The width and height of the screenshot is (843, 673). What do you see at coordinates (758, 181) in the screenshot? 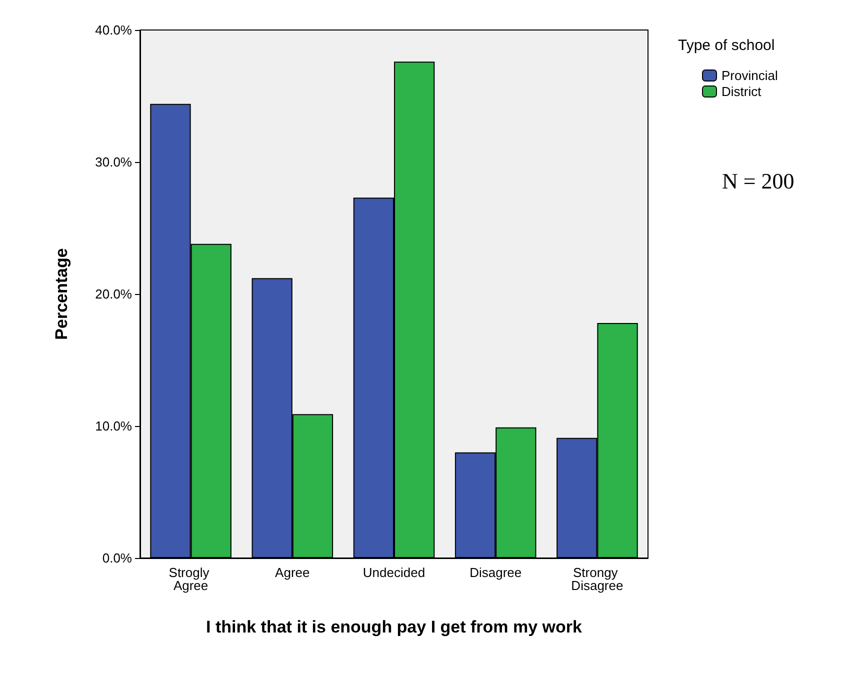
I see `text: N = 200` at bounding box center [758, 181].